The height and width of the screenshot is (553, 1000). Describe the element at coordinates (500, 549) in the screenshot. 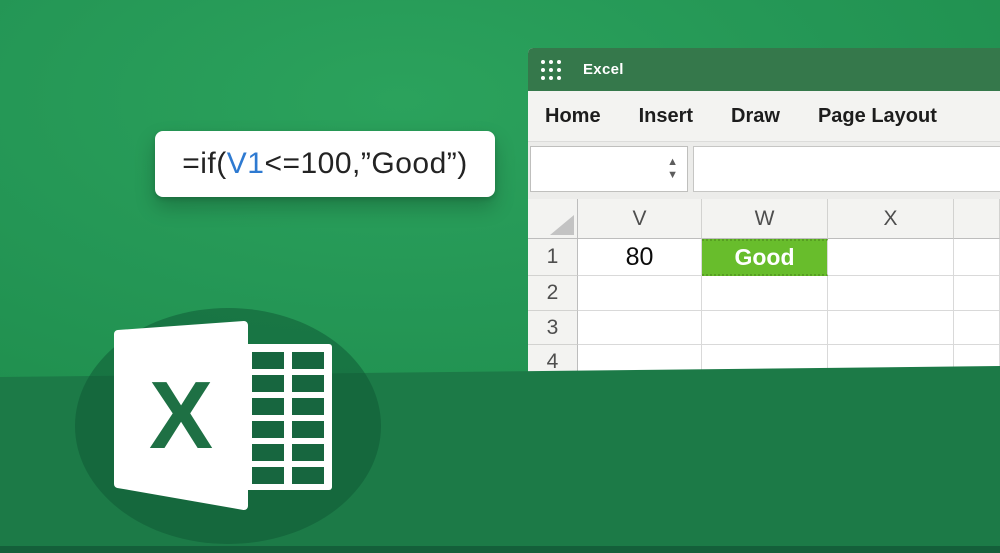

I see `bottom-edge-strip` at that location.